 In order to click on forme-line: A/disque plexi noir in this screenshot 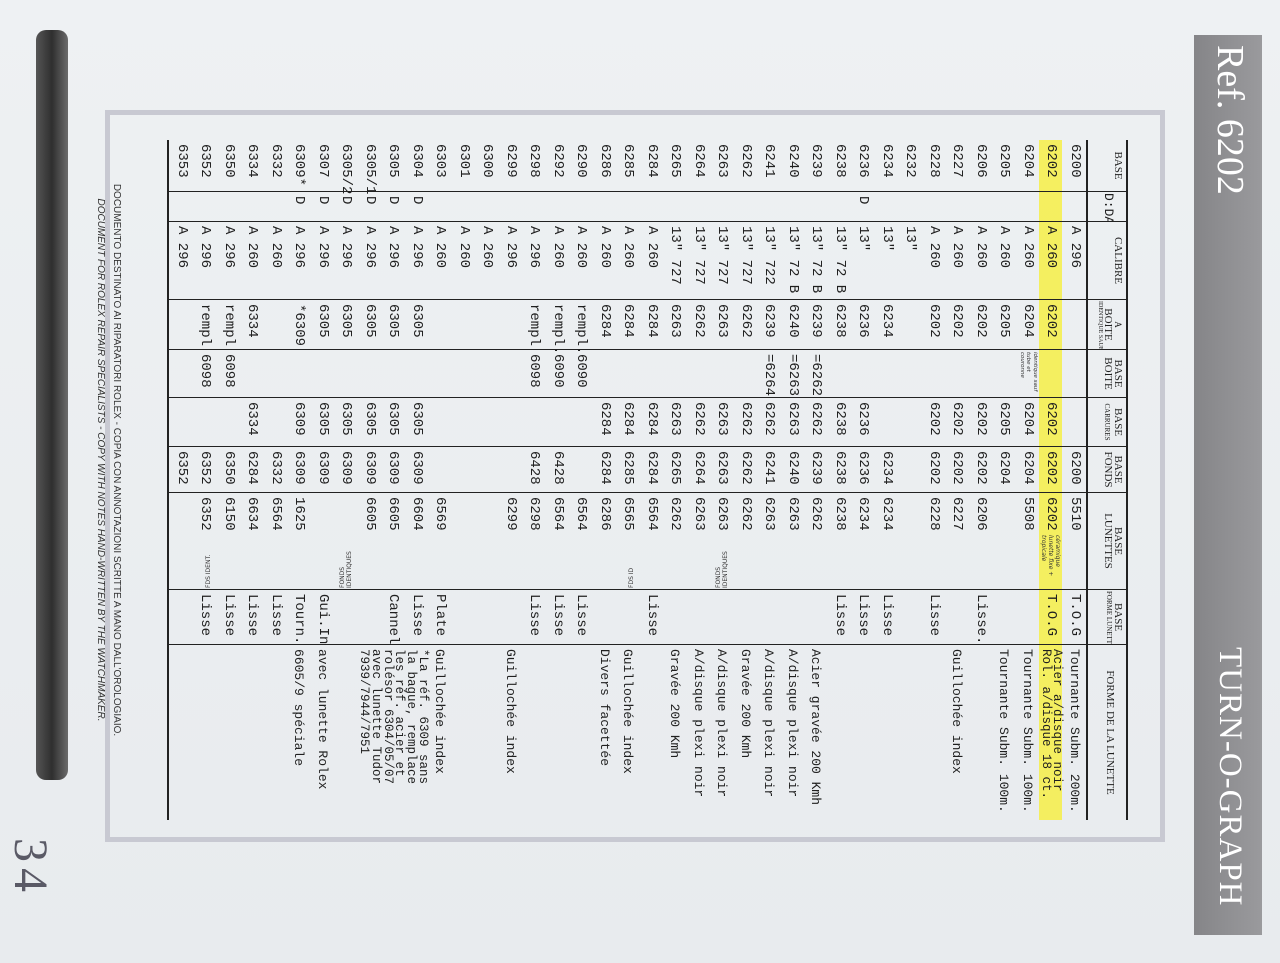, I will do `click(769, 723)`.